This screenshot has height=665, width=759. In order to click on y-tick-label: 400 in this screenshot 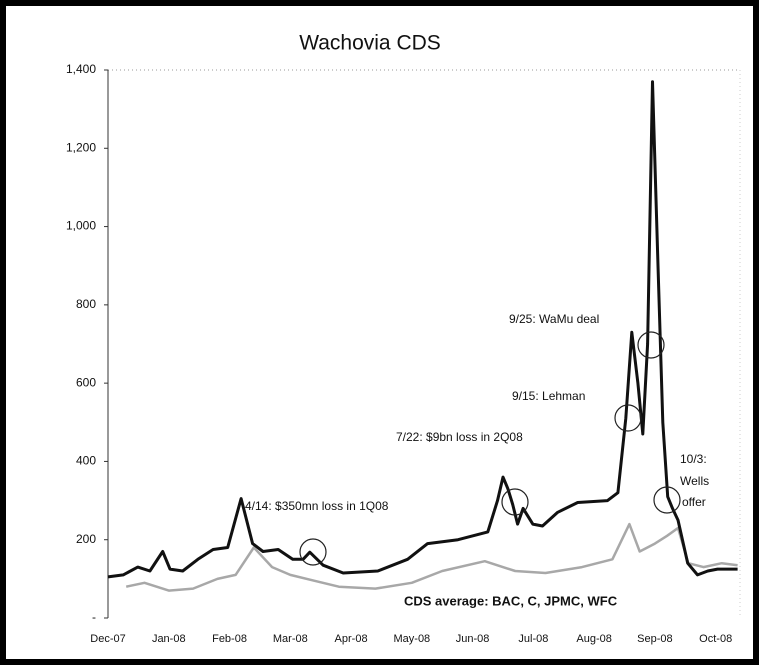, I will do `click(86, 461)`.